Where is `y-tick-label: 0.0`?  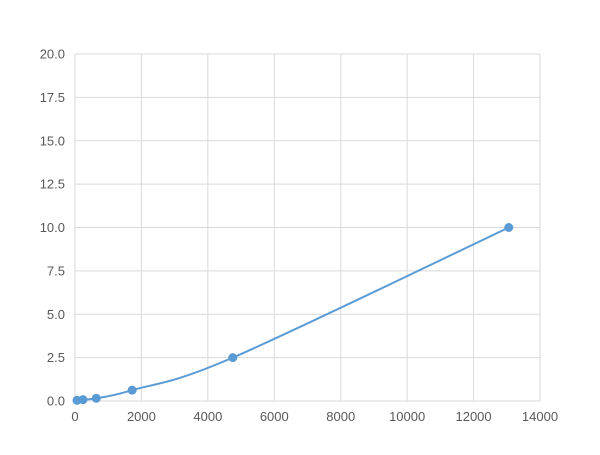
y-tick-label: 0.0 is located at coordinates (56, 401).